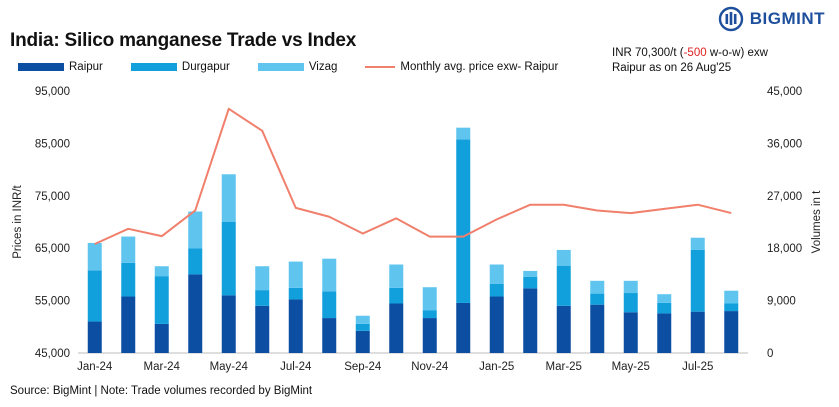 The image size is (839, 407). I want to click on brand-name: BIGMINT, so click(787, 18).